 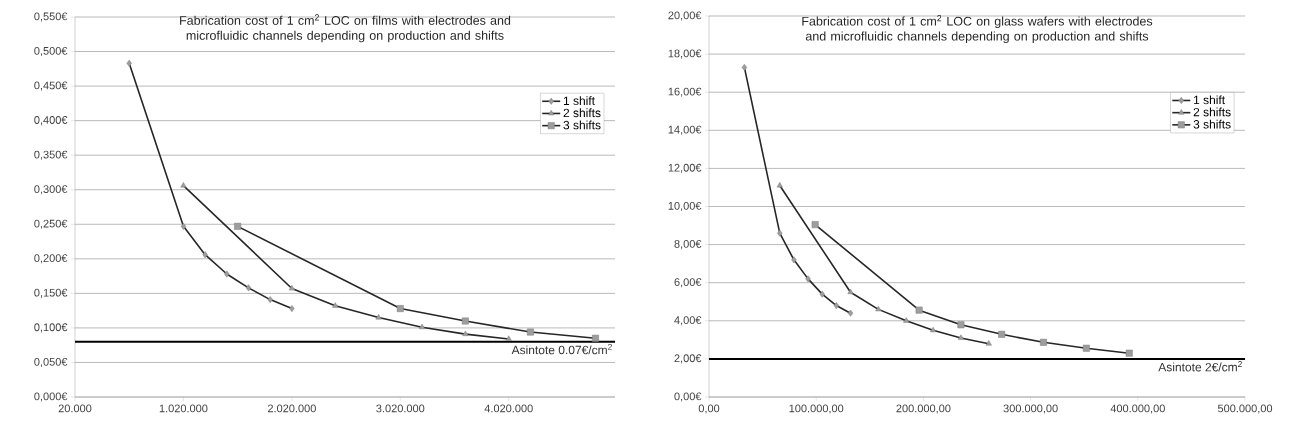 What do you see at coordinates (685, 54) in the screenshot?
I see `y-tick-label: 18,00€` at bounding box center [685, 54].